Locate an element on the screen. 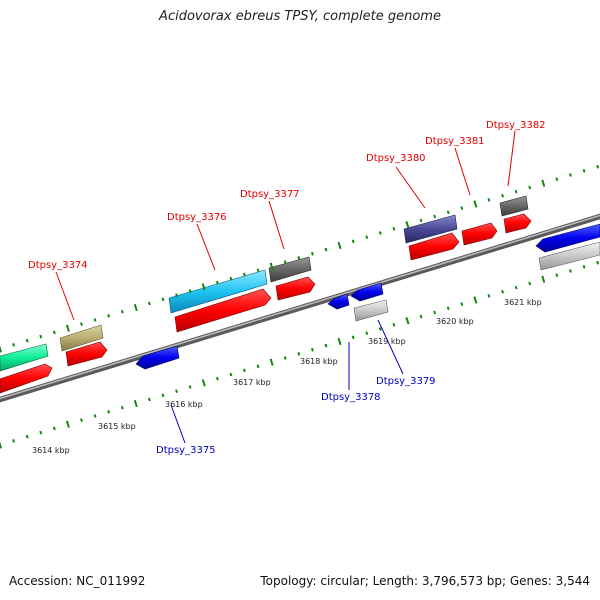 This screenshot has width=600, height=600. label-dtpsy-3375: Dtpsy_3375 is located at coordinates (186, 450).